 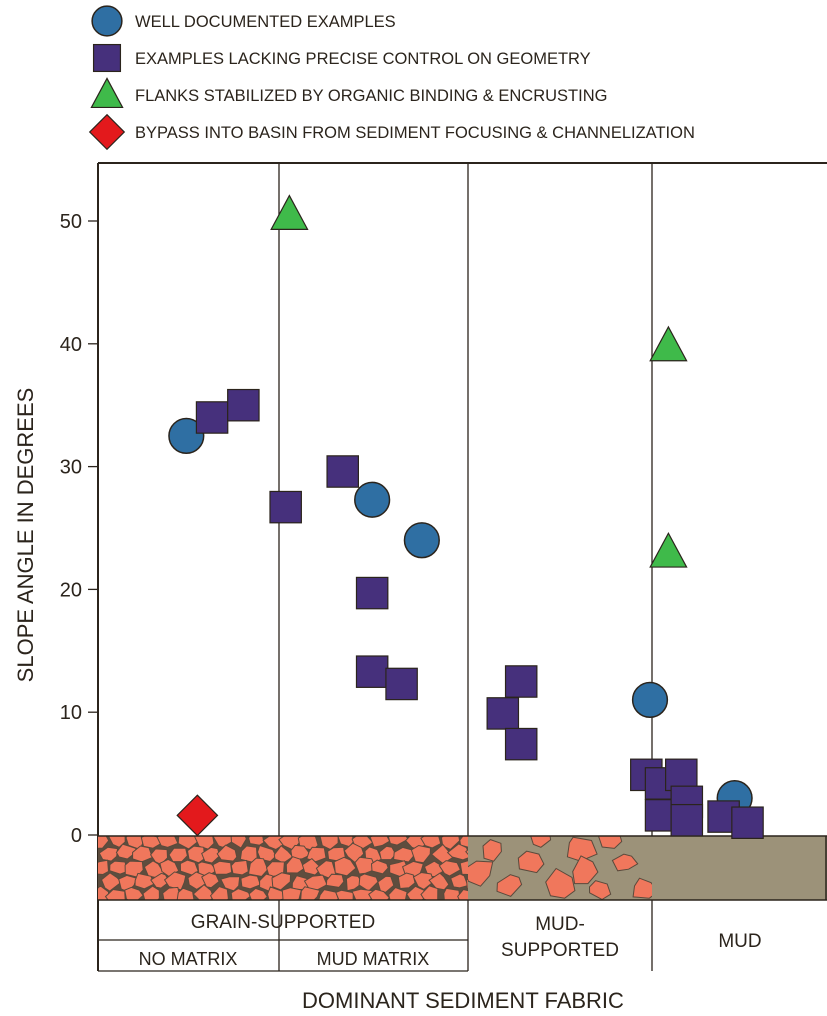 What do you see at coordinates (739, 868) in the screenshot?
I see `mud-fabric-bg` at bounding box center [739, 868].